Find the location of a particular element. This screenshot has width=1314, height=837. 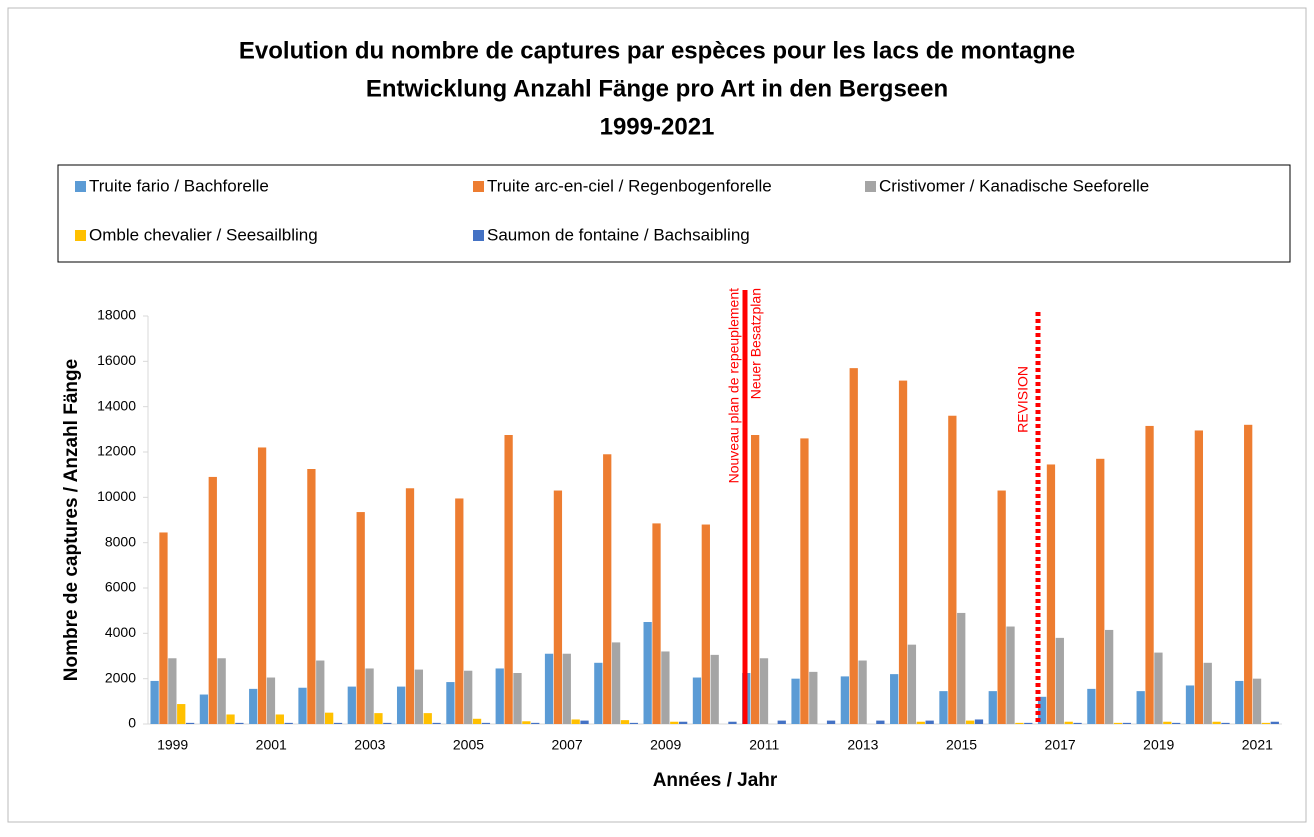

y-tick-label: 8000 is located at coordinates (120, 541).